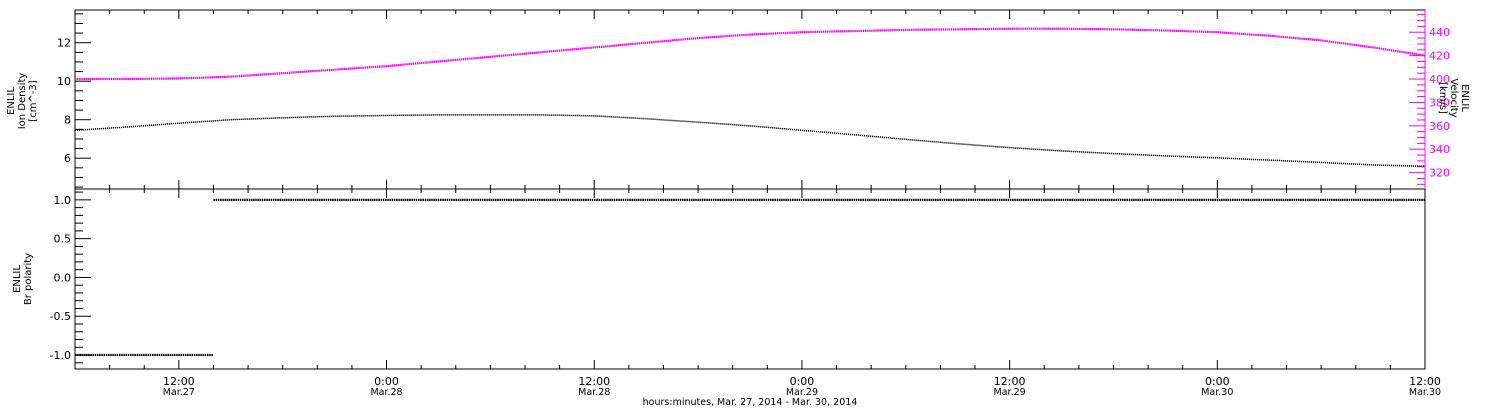 This screenshot has height=410, width=1500. Describe the element at coordinates (1439, 79) in the screenshot. I see `velocity-tick-label: 400` at that location.